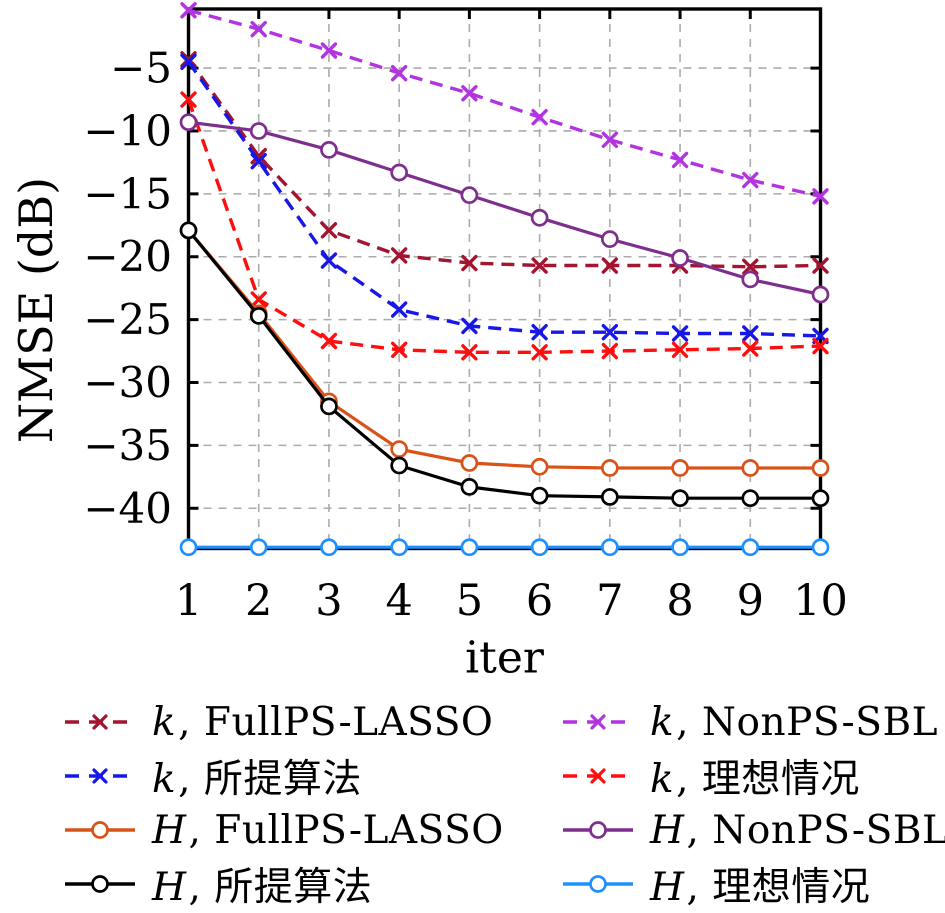 The image size is (945, 913). Describe the element at coordinates (598, 722) in the screenshot. I see `legend-marker-k-nonps-sbl` at that location.